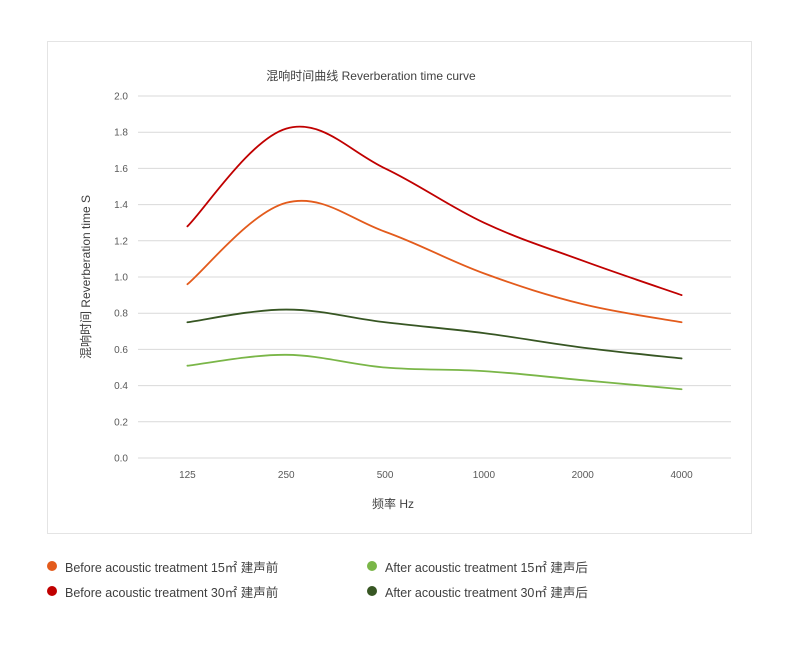  I want to click on chart-title: 混响时间曲线 Reverberation time curve, so click(371, 75).